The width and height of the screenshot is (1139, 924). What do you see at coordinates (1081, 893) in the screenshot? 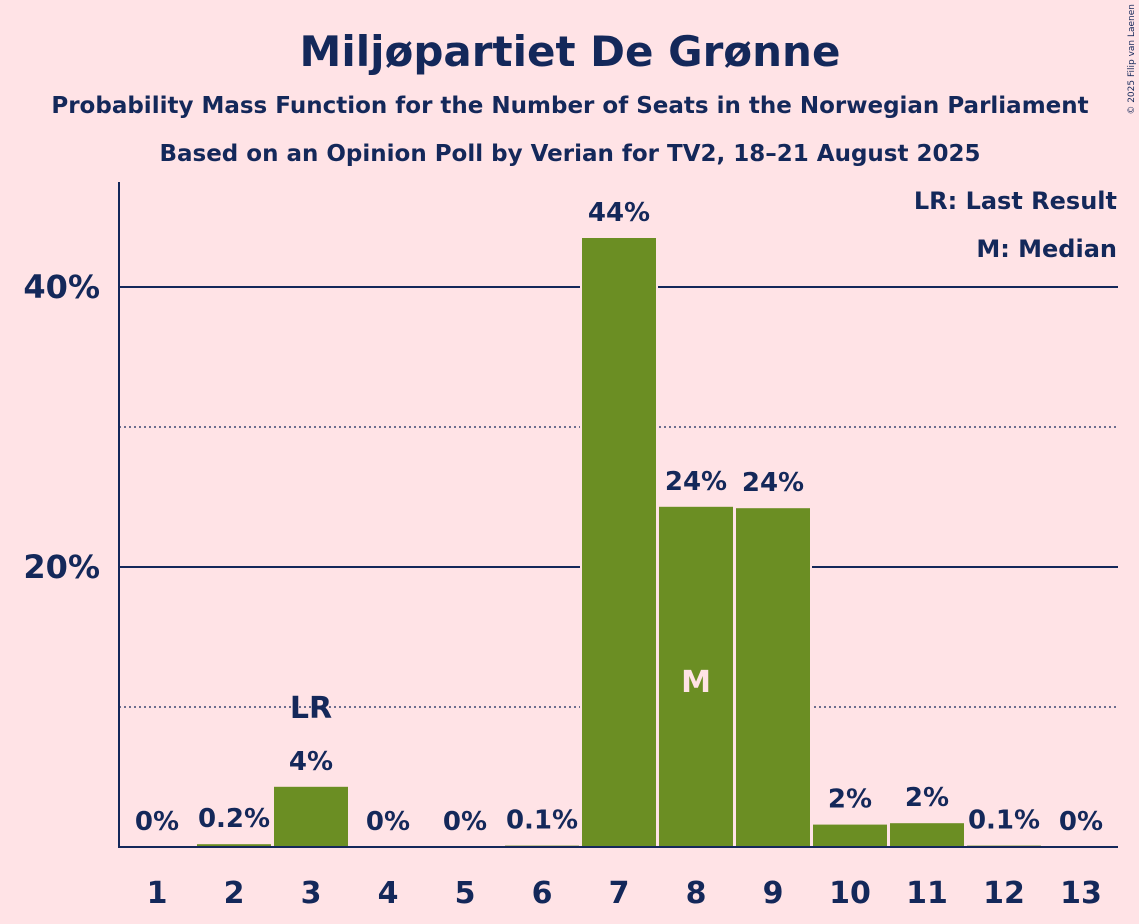
I see `x-tick-label: 13` at bounding box center [1081, 893].